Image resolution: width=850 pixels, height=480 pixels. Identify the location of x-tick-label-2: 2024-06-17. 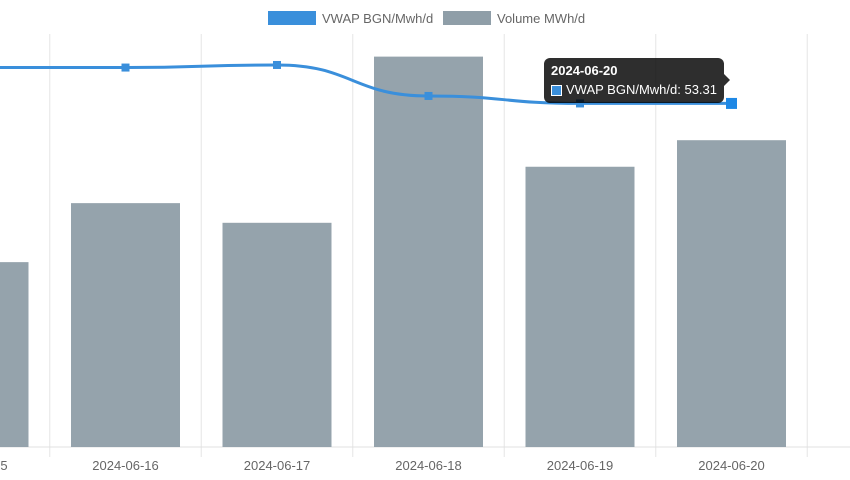
(277, 465).